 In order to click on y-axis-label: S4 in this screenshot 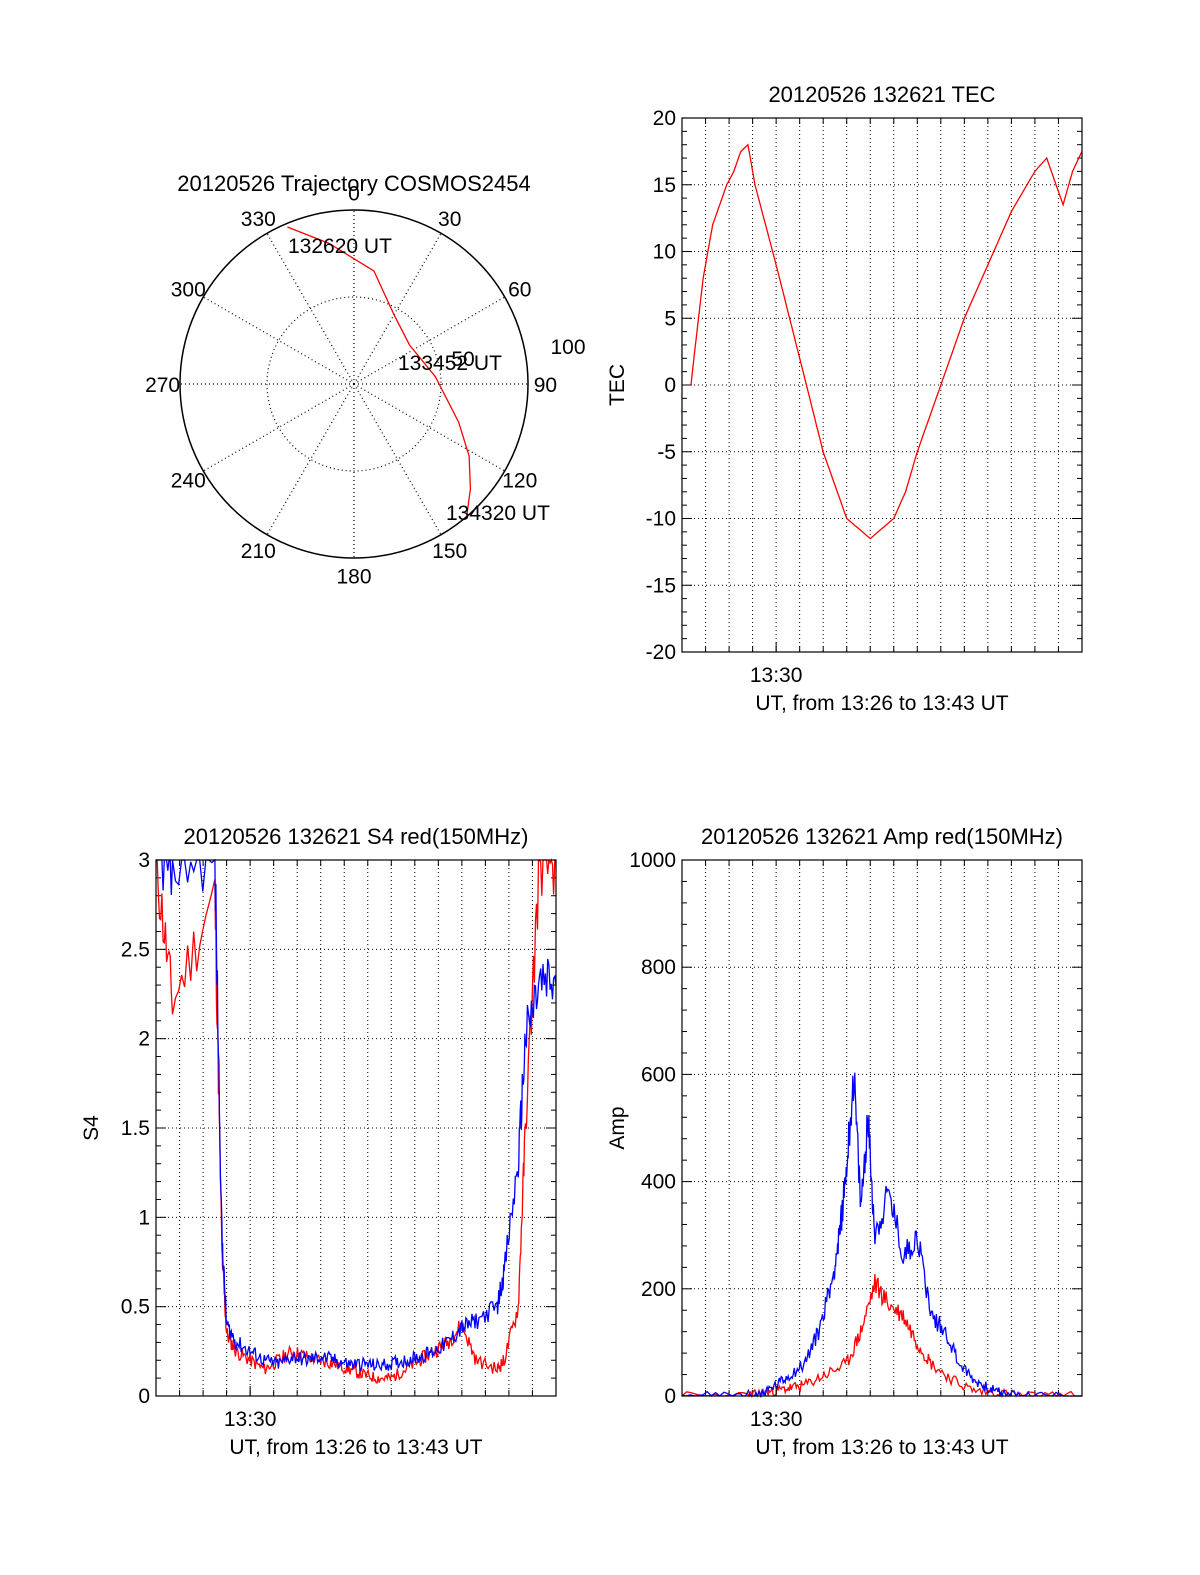, I will do `click(91, 1128)`.